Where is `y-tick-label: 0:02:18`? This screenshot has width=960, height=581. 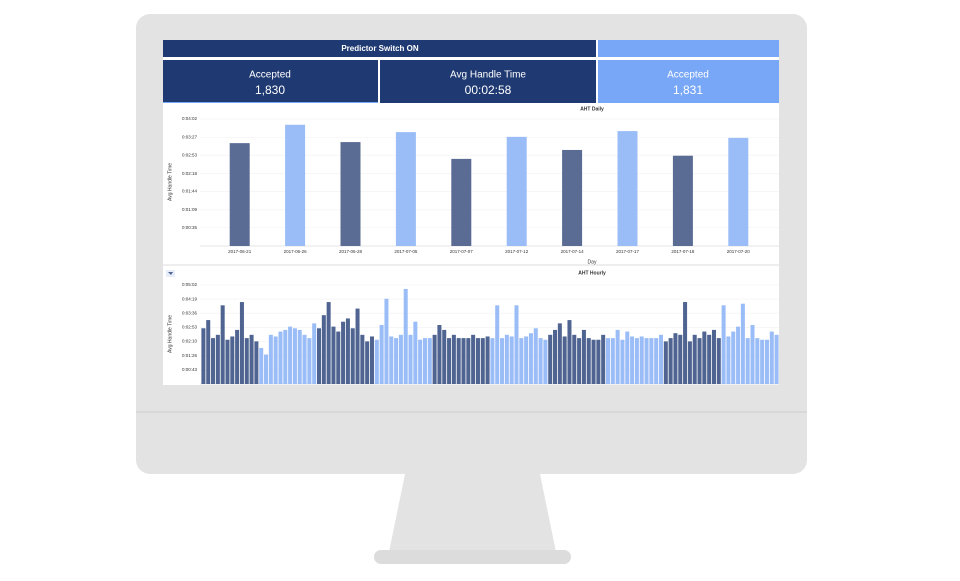
y-tick-label: 0:02:18 is located at coordinates (190, 173).